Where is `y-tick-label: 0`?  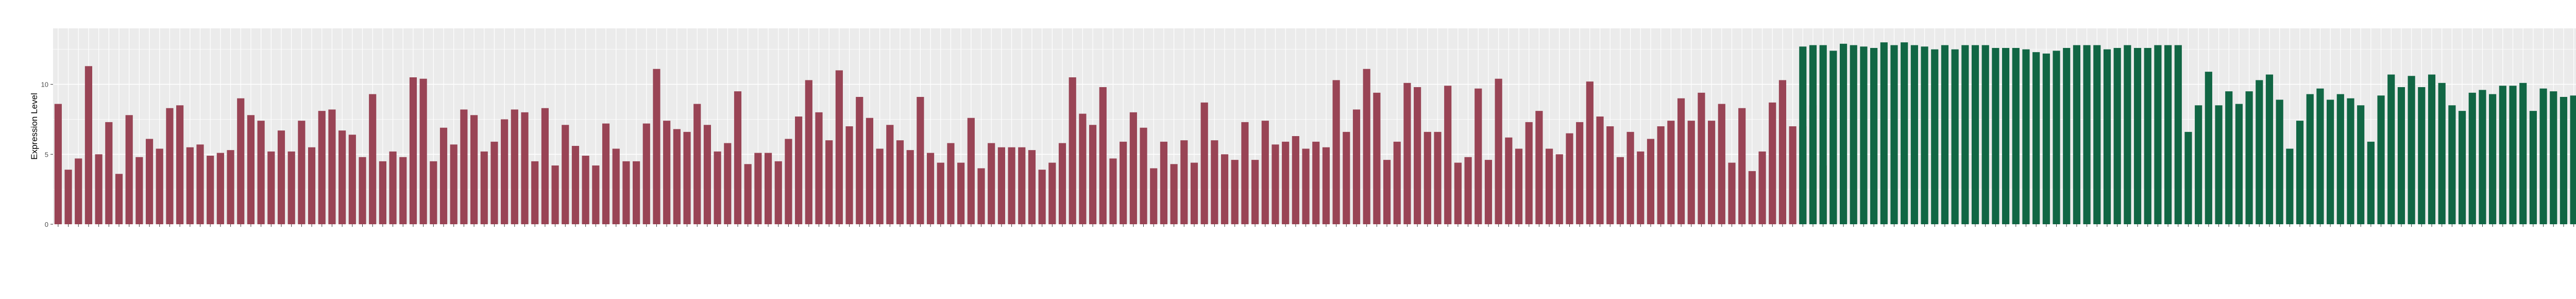
y-tick-label: 0 is located at coordinates (46, 224).